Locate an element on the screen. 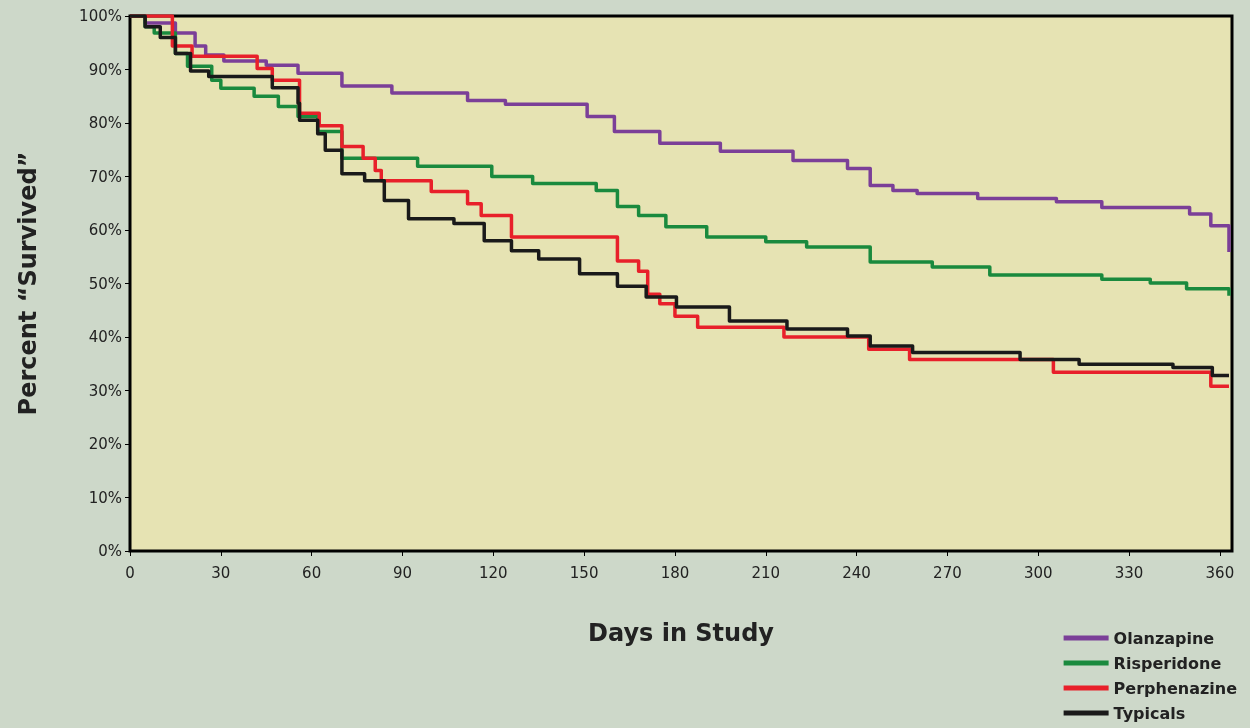  x-tick-label: 330 is located at coordinates (1129, 572).